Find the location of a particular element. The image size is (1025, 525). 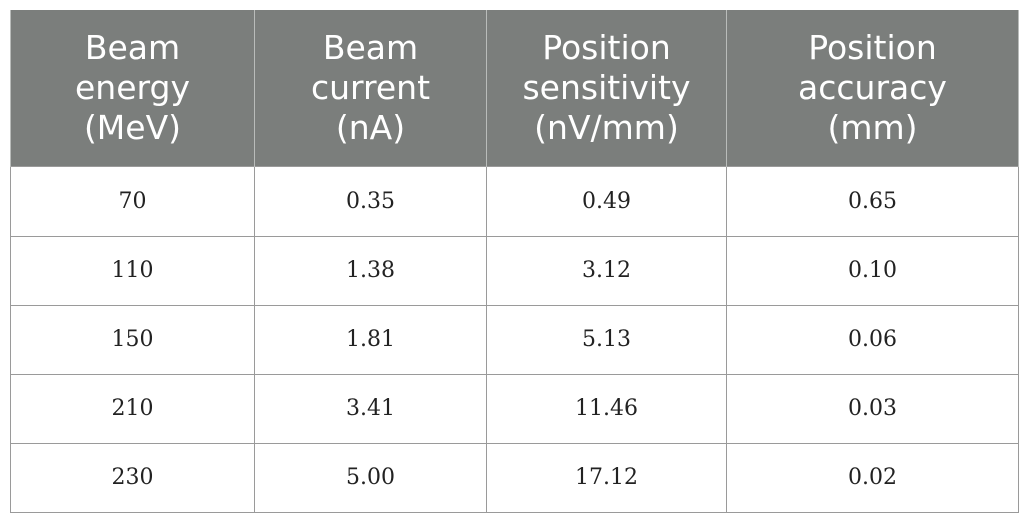

cell-position-accuracy: 0.65 is located at coordinates (872, 201).